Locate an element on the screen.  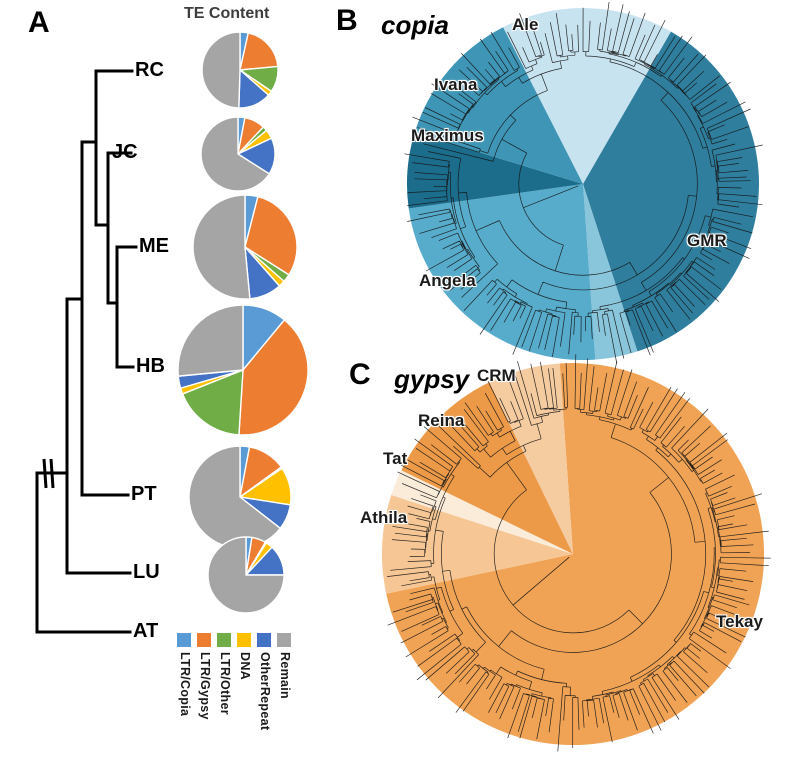
legend-swatch-ltr-gypsy is located at coordinates (204, 640).